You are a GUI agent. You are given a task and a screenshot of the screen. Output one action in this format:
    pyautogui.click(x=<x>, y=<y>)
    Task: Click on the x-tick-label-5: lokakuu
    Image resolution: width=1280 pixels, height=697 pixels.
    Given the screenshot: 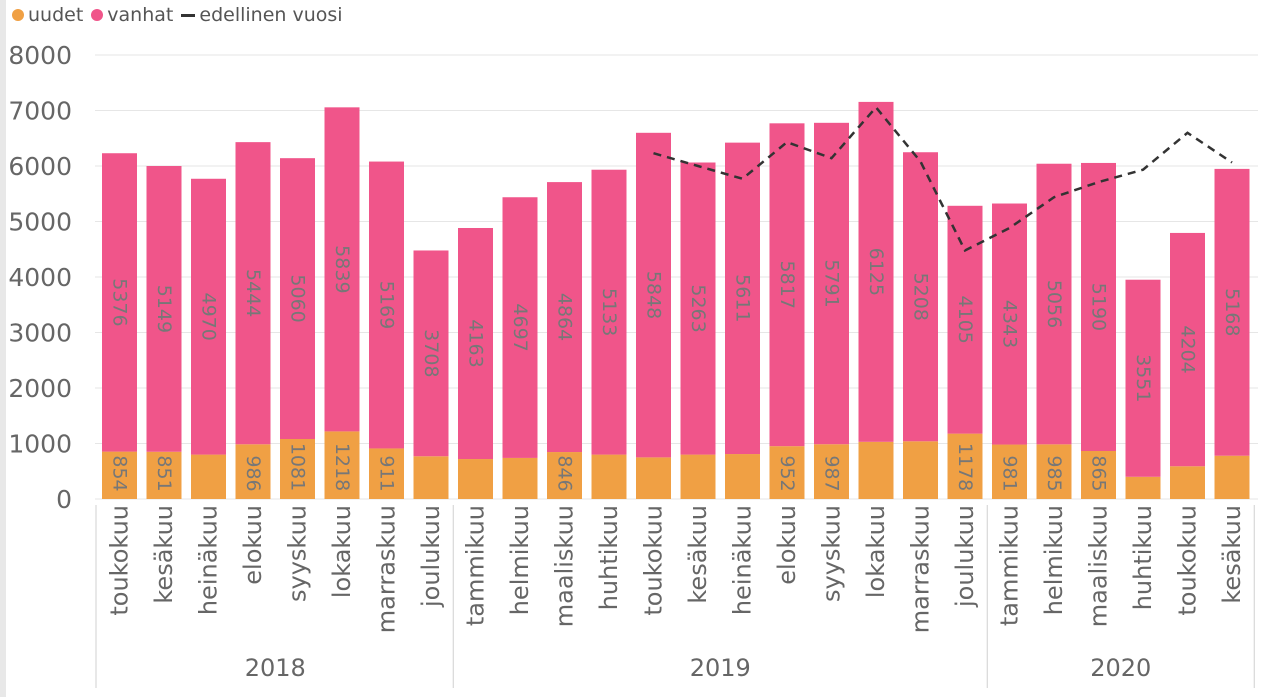 What is the action you would take?
    pyautogui.click(x=342, y=551)
    